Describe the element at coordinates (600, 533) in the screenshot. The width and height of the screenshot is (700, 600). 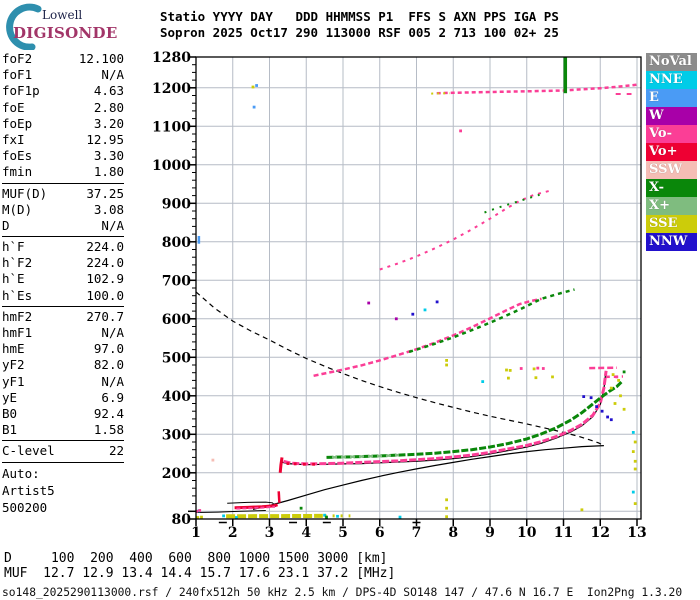
I see `x-axis-label: 12` at that location.